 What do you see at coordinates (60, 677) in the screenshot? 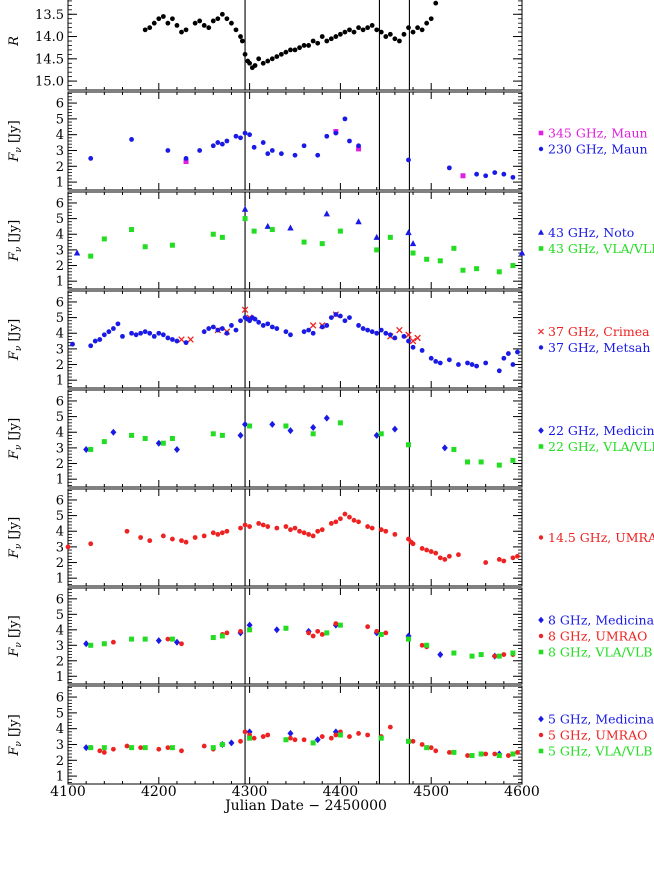
I see `y-tick-label: 1` at bounding box center [60, 677].